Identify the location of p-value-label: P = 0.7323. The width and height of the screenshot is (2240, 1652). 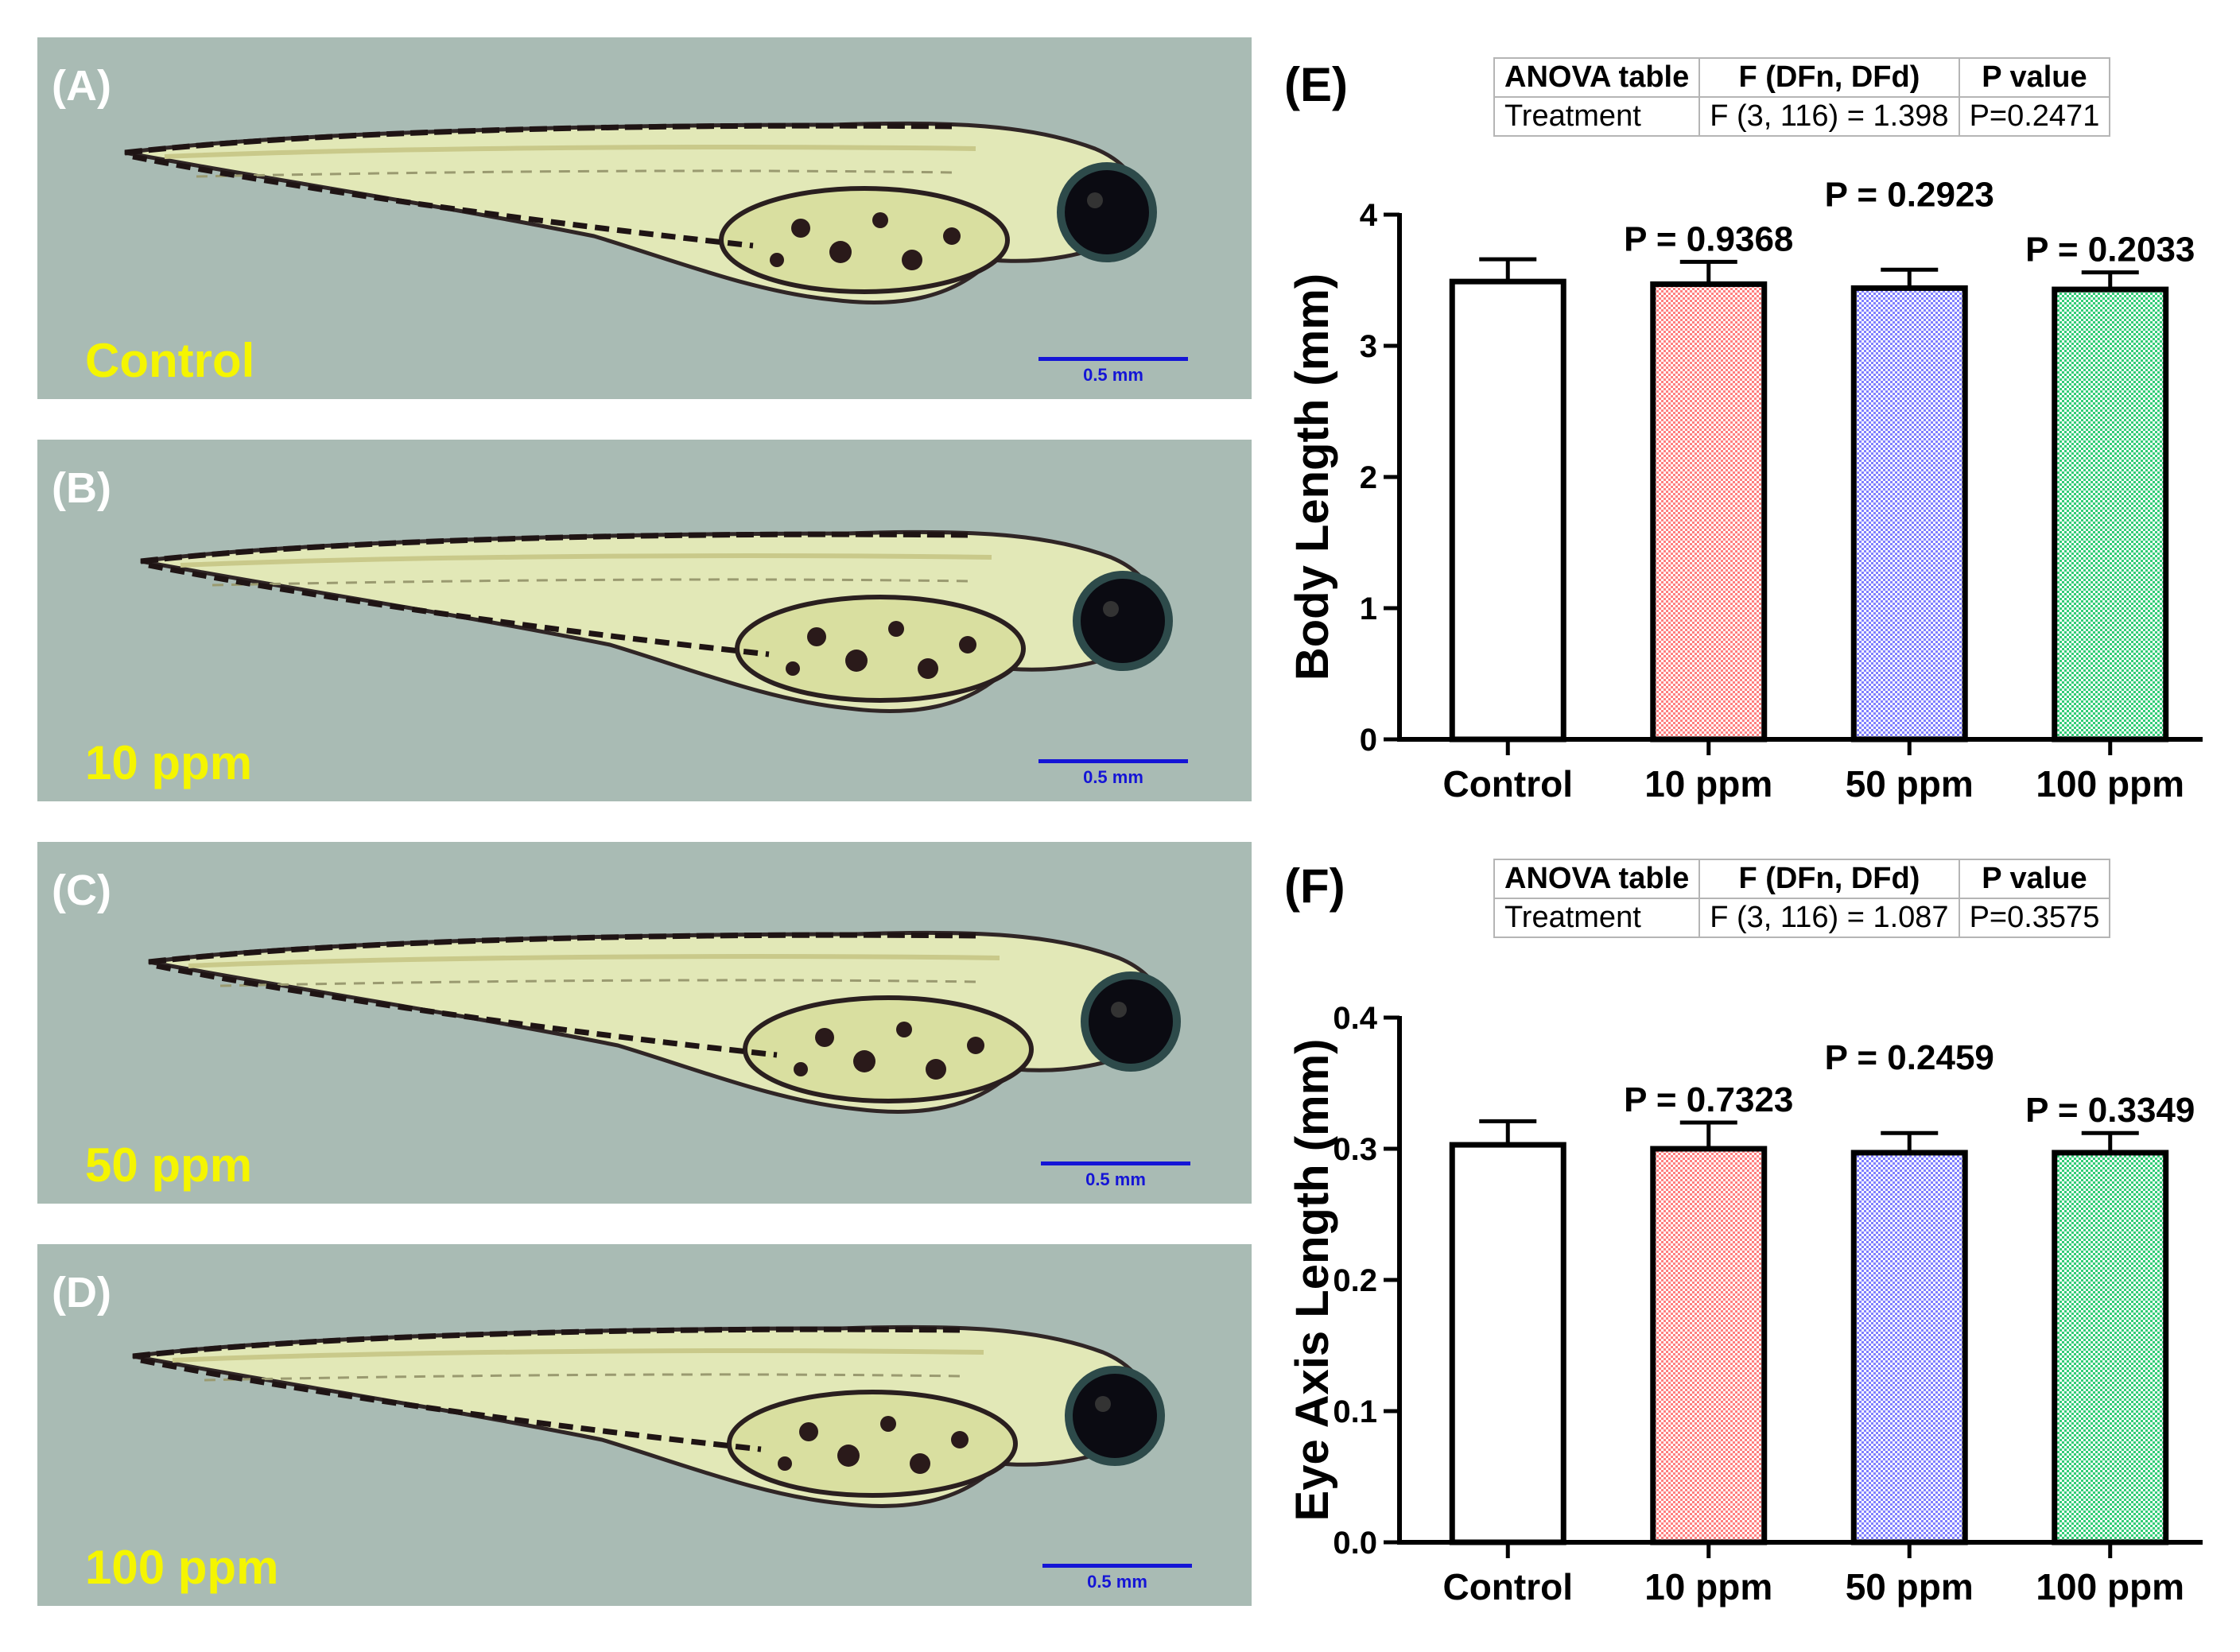
(1708, 1099).